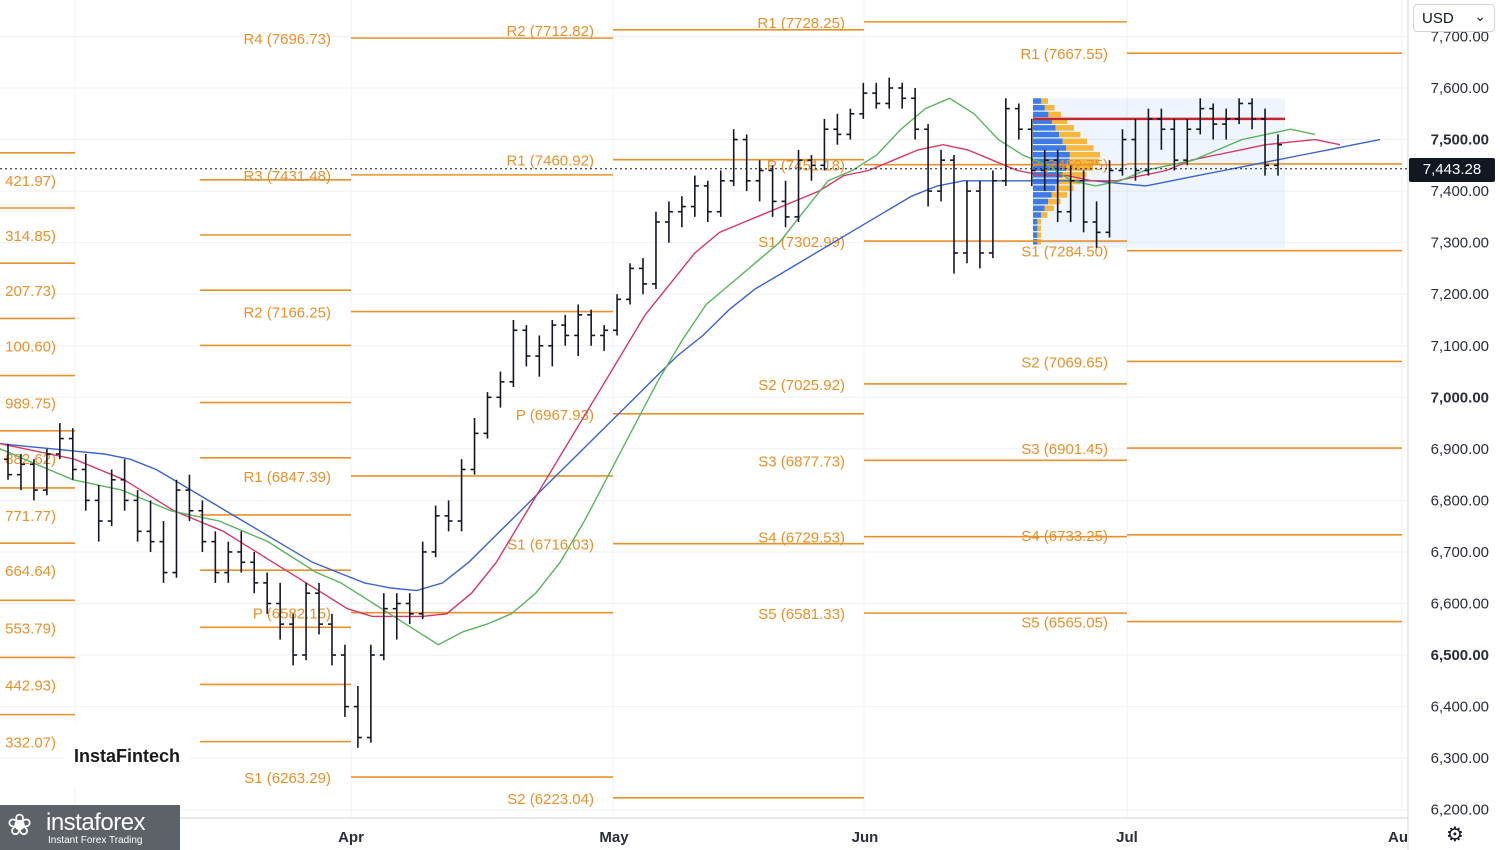 The height and width of the screenshot is (850, 1500). What do you see at coordinates (351, 837) in the screenshot?
I see `x-tick-label: Apr` at bounding box center [351, 837].